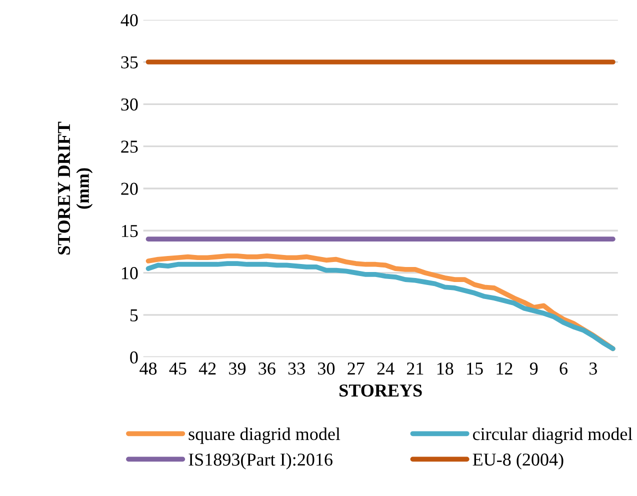  I want to click on y-tick-label: 15, so click(130, 231).